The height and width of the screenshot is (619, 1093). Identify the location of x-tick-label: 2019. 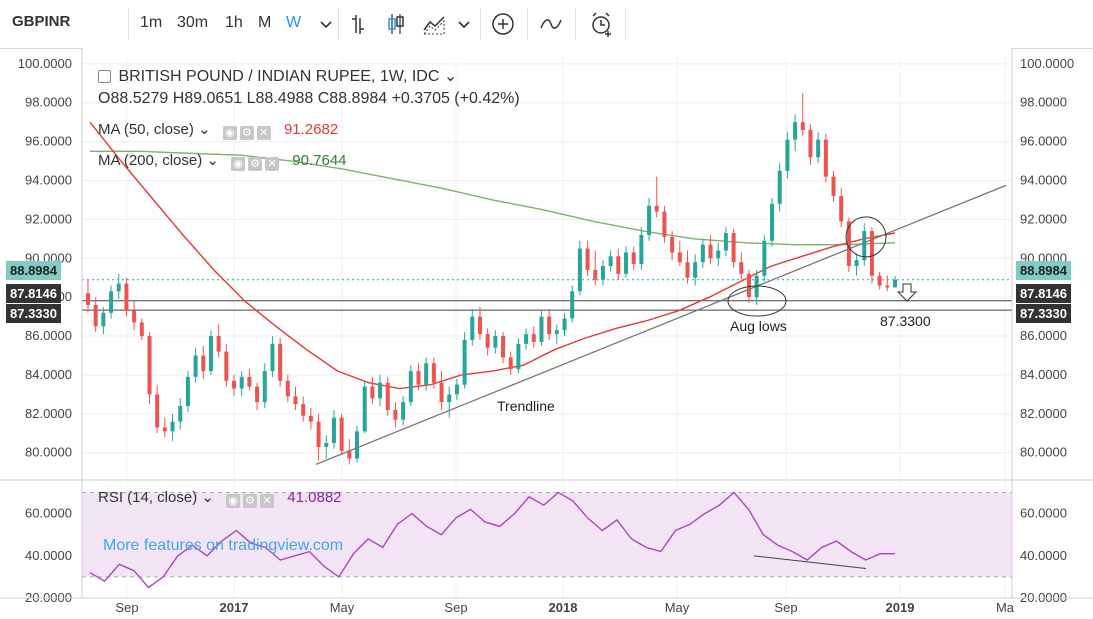
(900, 607).